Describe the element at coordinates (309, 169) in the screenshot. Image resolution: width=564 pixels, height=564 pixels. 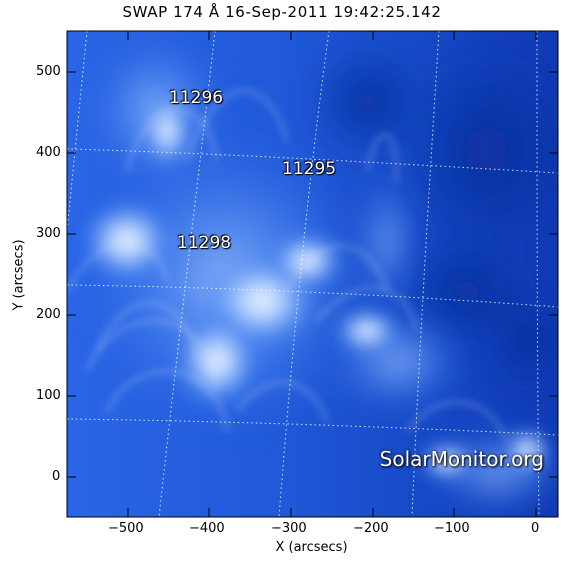
I see `active-region-label-11295: 11295` at that location.